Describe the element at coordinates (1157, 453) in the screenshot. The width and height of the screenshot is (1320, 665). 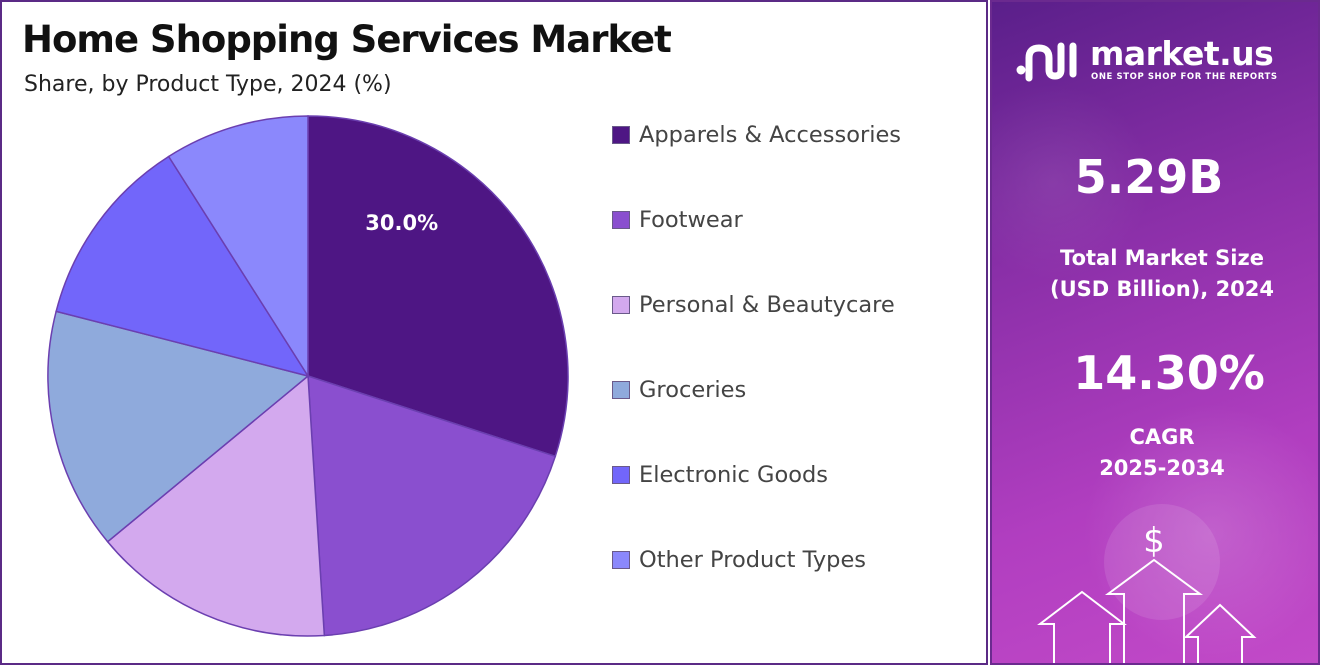
I see `cagr-label: CAGR 2025-2034` at that location.